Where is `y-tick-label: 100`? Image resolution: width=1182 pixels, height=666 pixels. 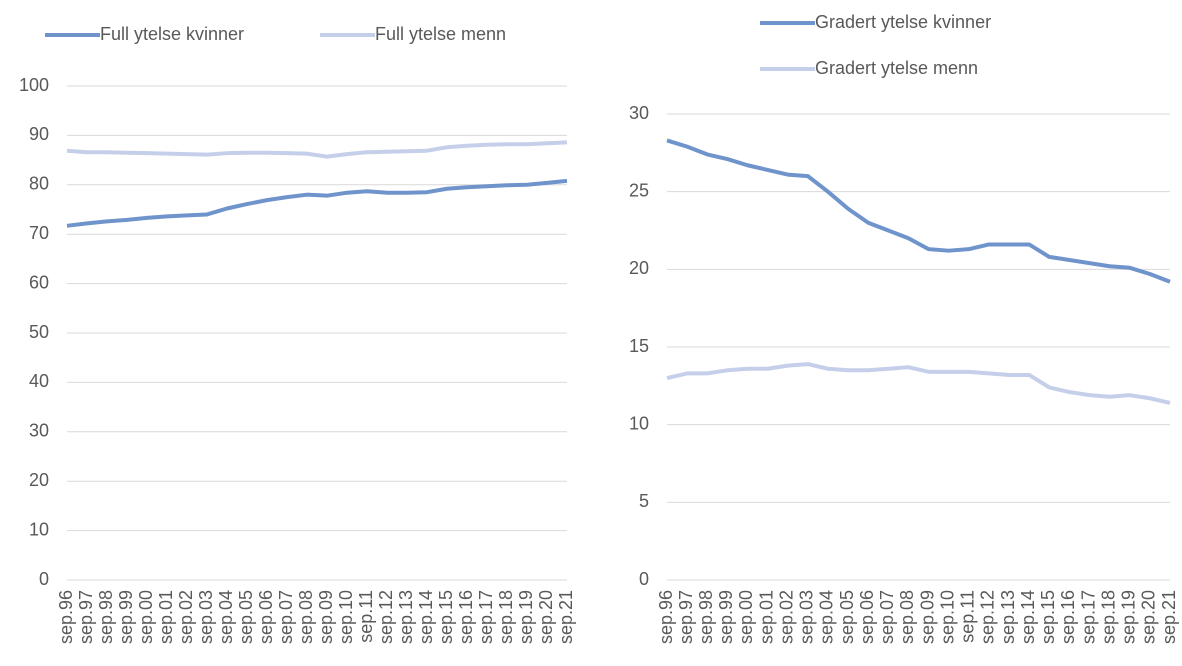 y-tick-label: 100 is located at coordinates (34, 85).